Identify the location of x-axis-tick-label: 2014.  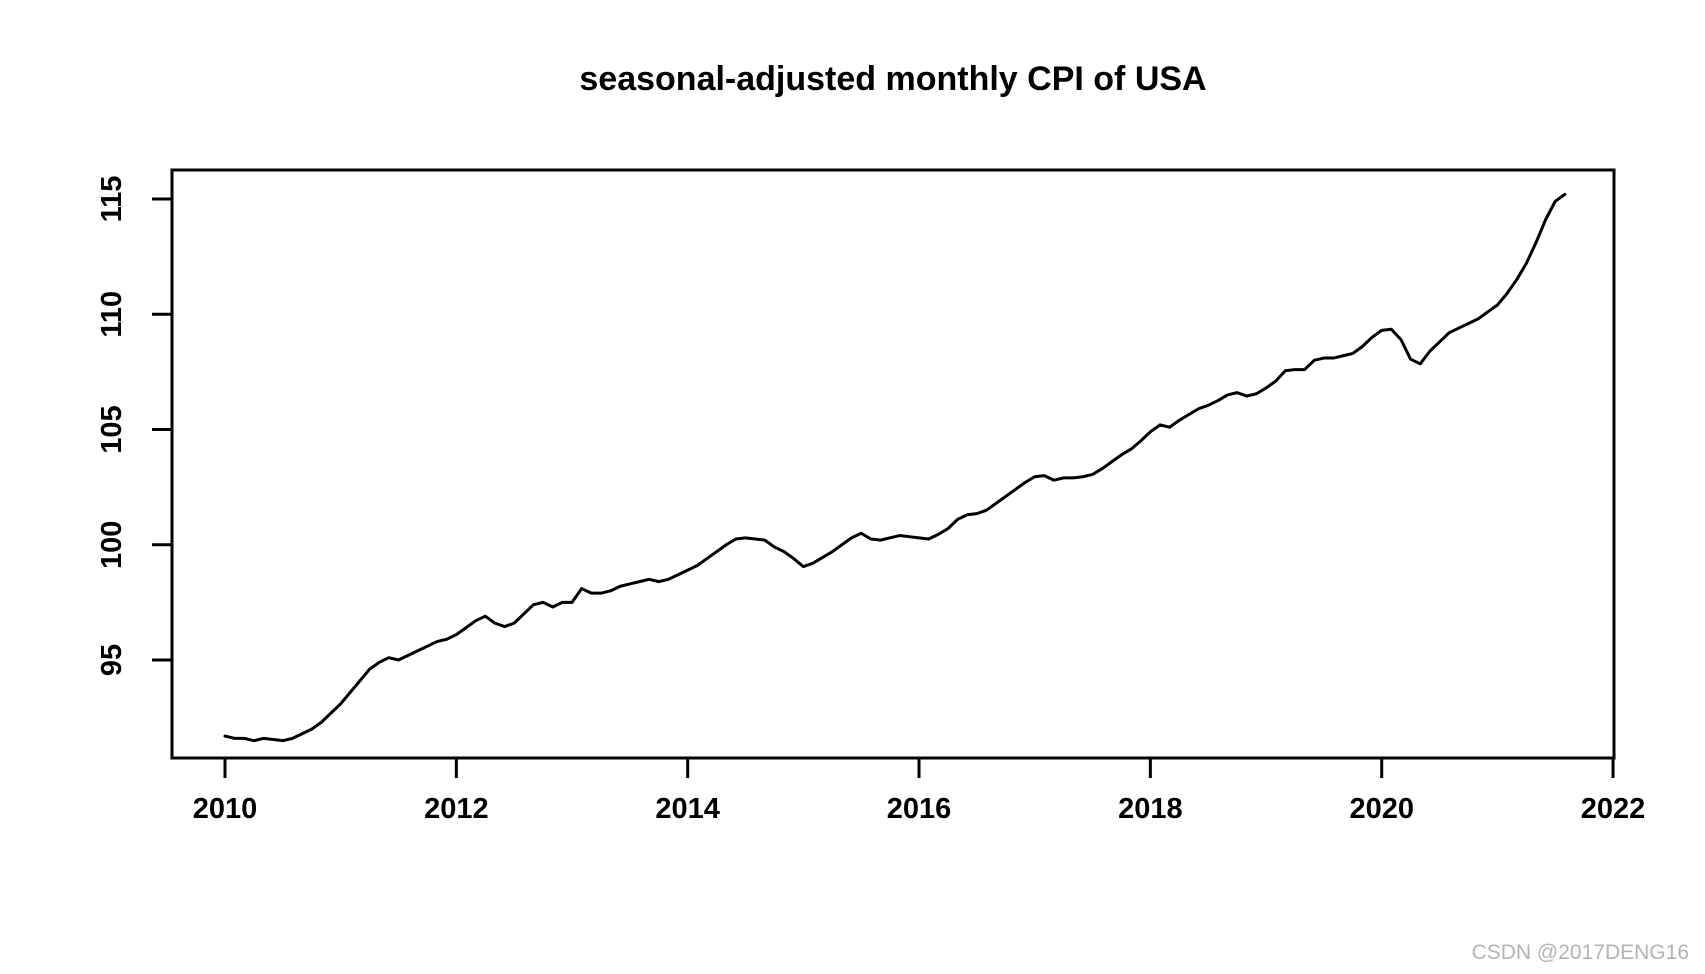
(687, 809).